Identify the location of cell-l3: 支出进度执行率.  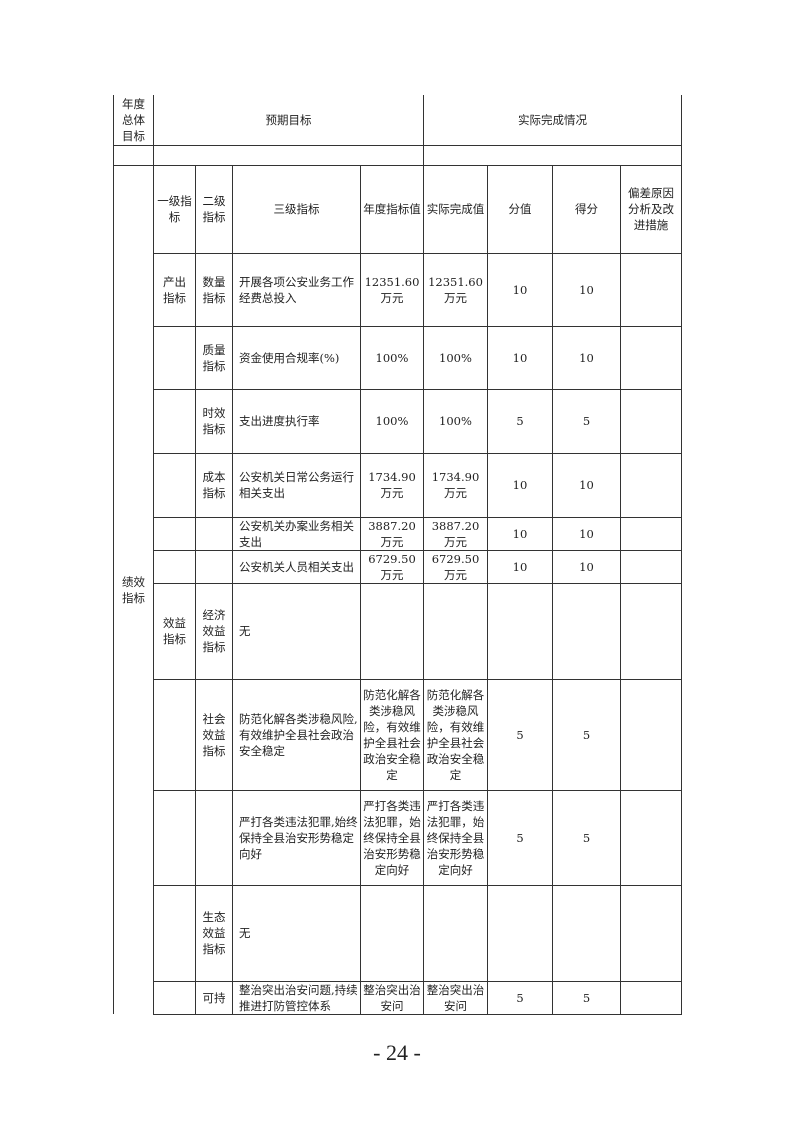
(296, 421).